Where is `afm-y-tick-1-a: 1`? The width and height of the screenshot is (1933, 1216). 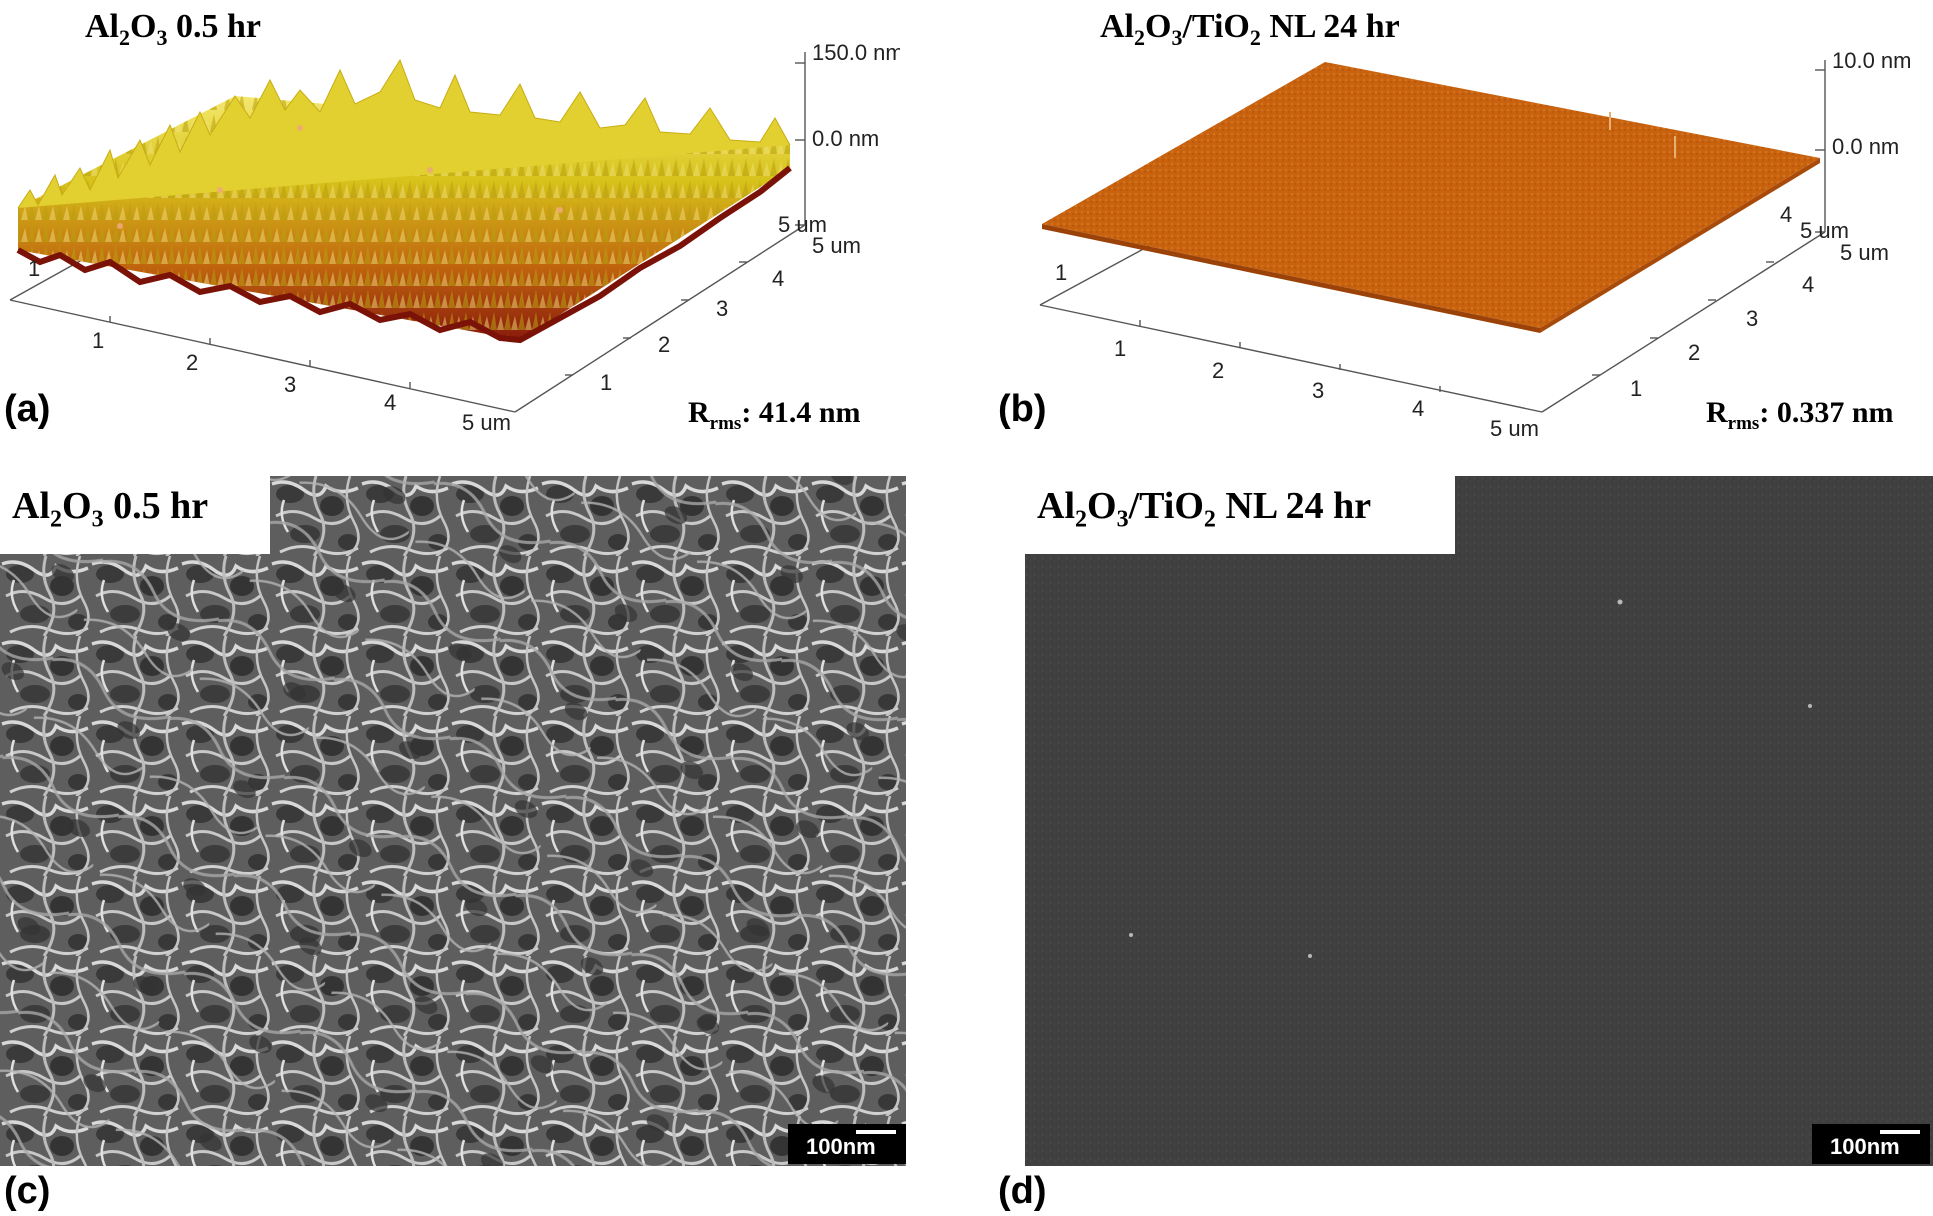
afm-y-tick-1-a: 1 is located at coordinates (606, 382).